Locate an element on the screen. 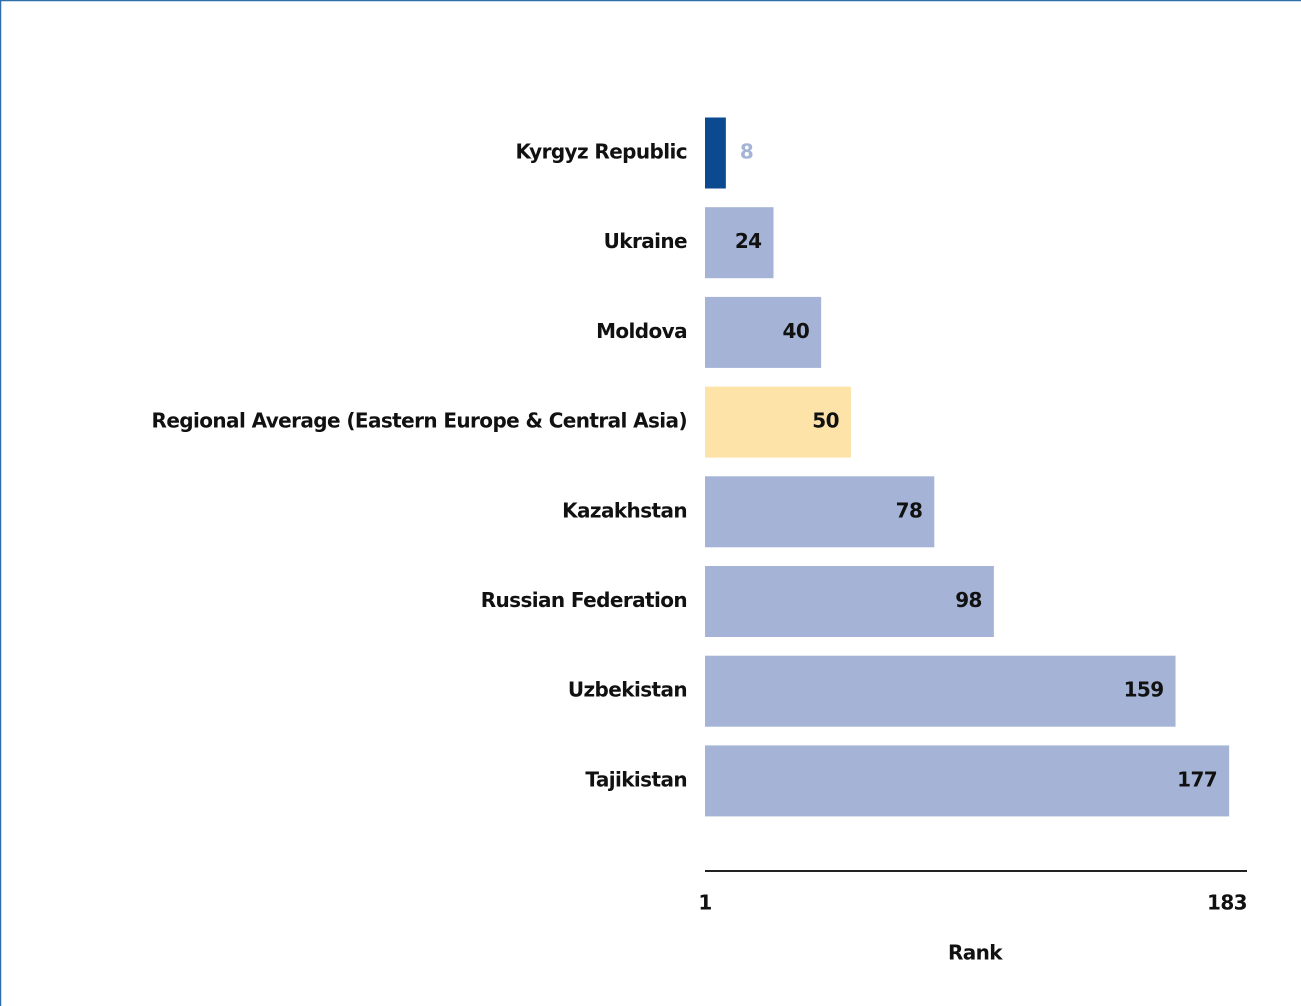 The image size is (1301, 1006). category-label: Russian Federation is located at coordinates (584, 600).